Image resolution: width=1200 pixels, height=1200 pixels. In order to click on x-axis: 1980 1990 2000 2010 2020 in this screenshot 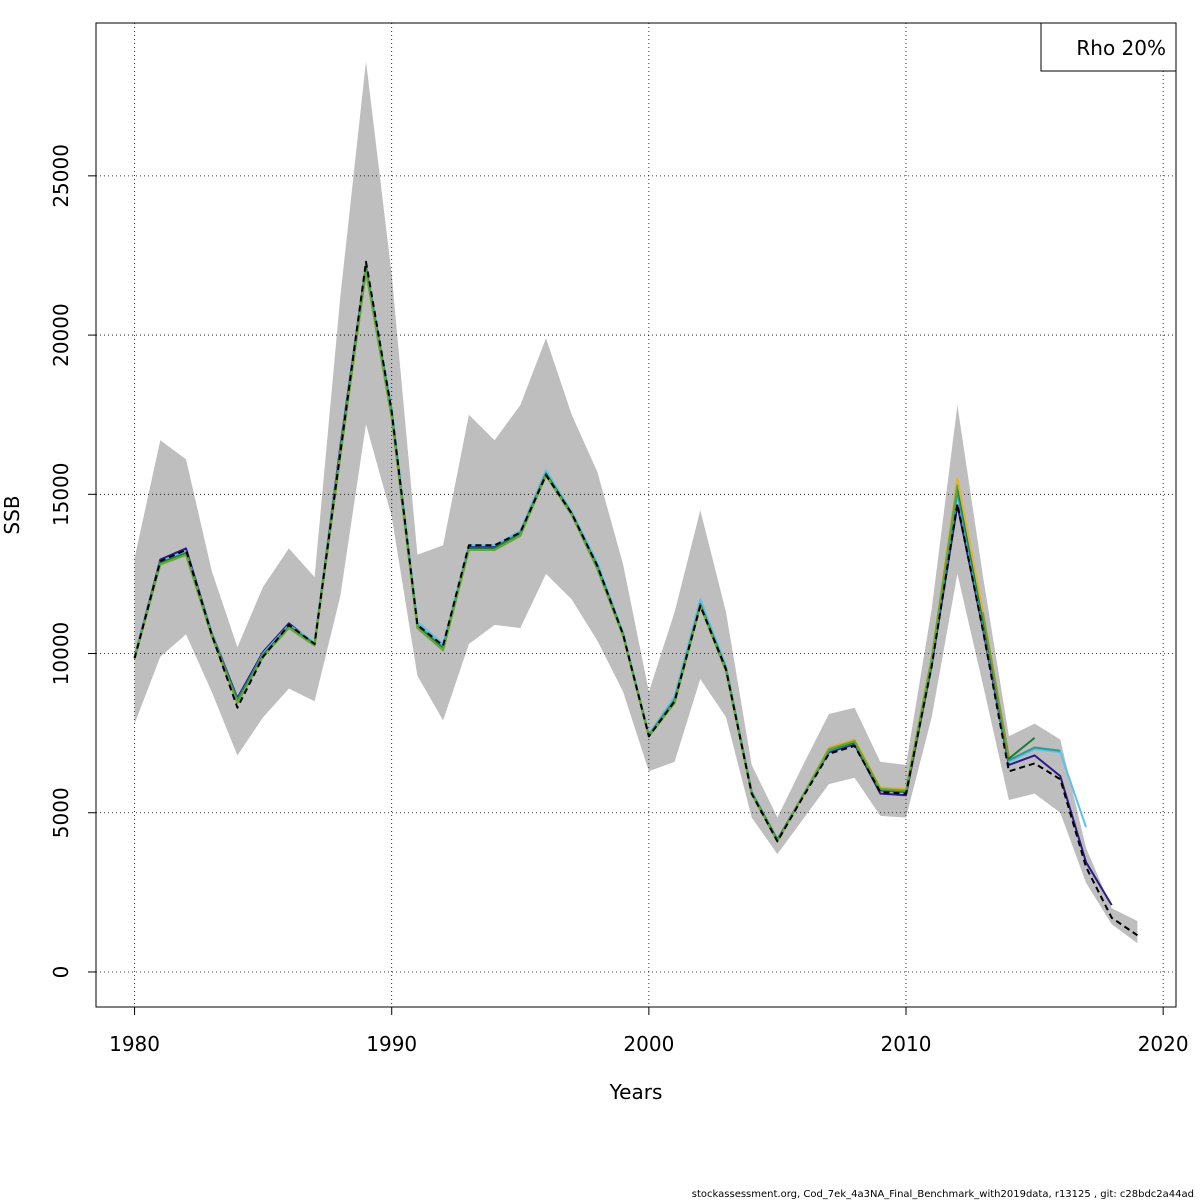, I will do `click(649, 1031)`.